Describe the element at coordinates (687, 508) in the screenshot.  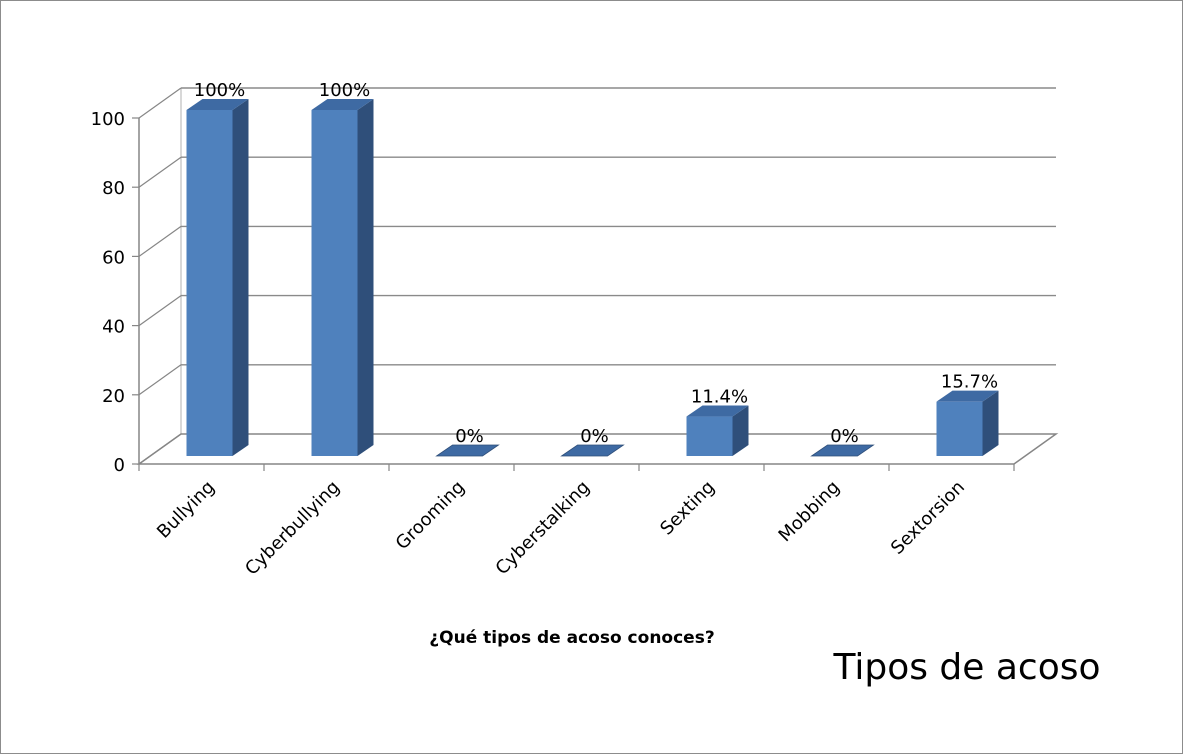
I see `category-label: Sexting` at that location.